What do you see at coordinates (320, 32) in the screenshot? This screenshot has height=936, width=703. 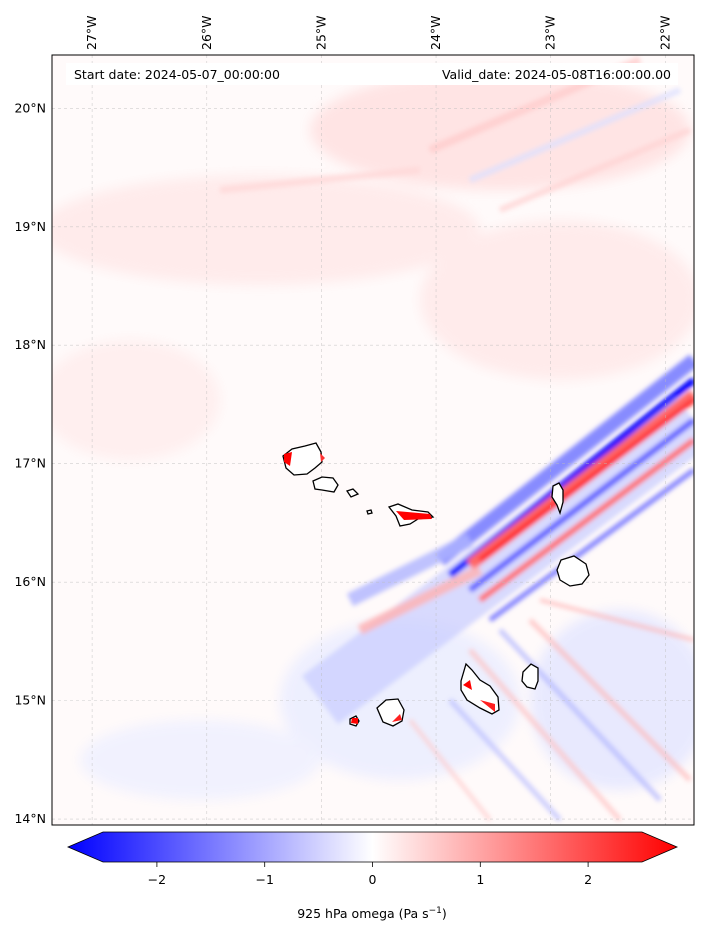 I see `lon-tick-label: 25°W` at bounding box center [320, 32].